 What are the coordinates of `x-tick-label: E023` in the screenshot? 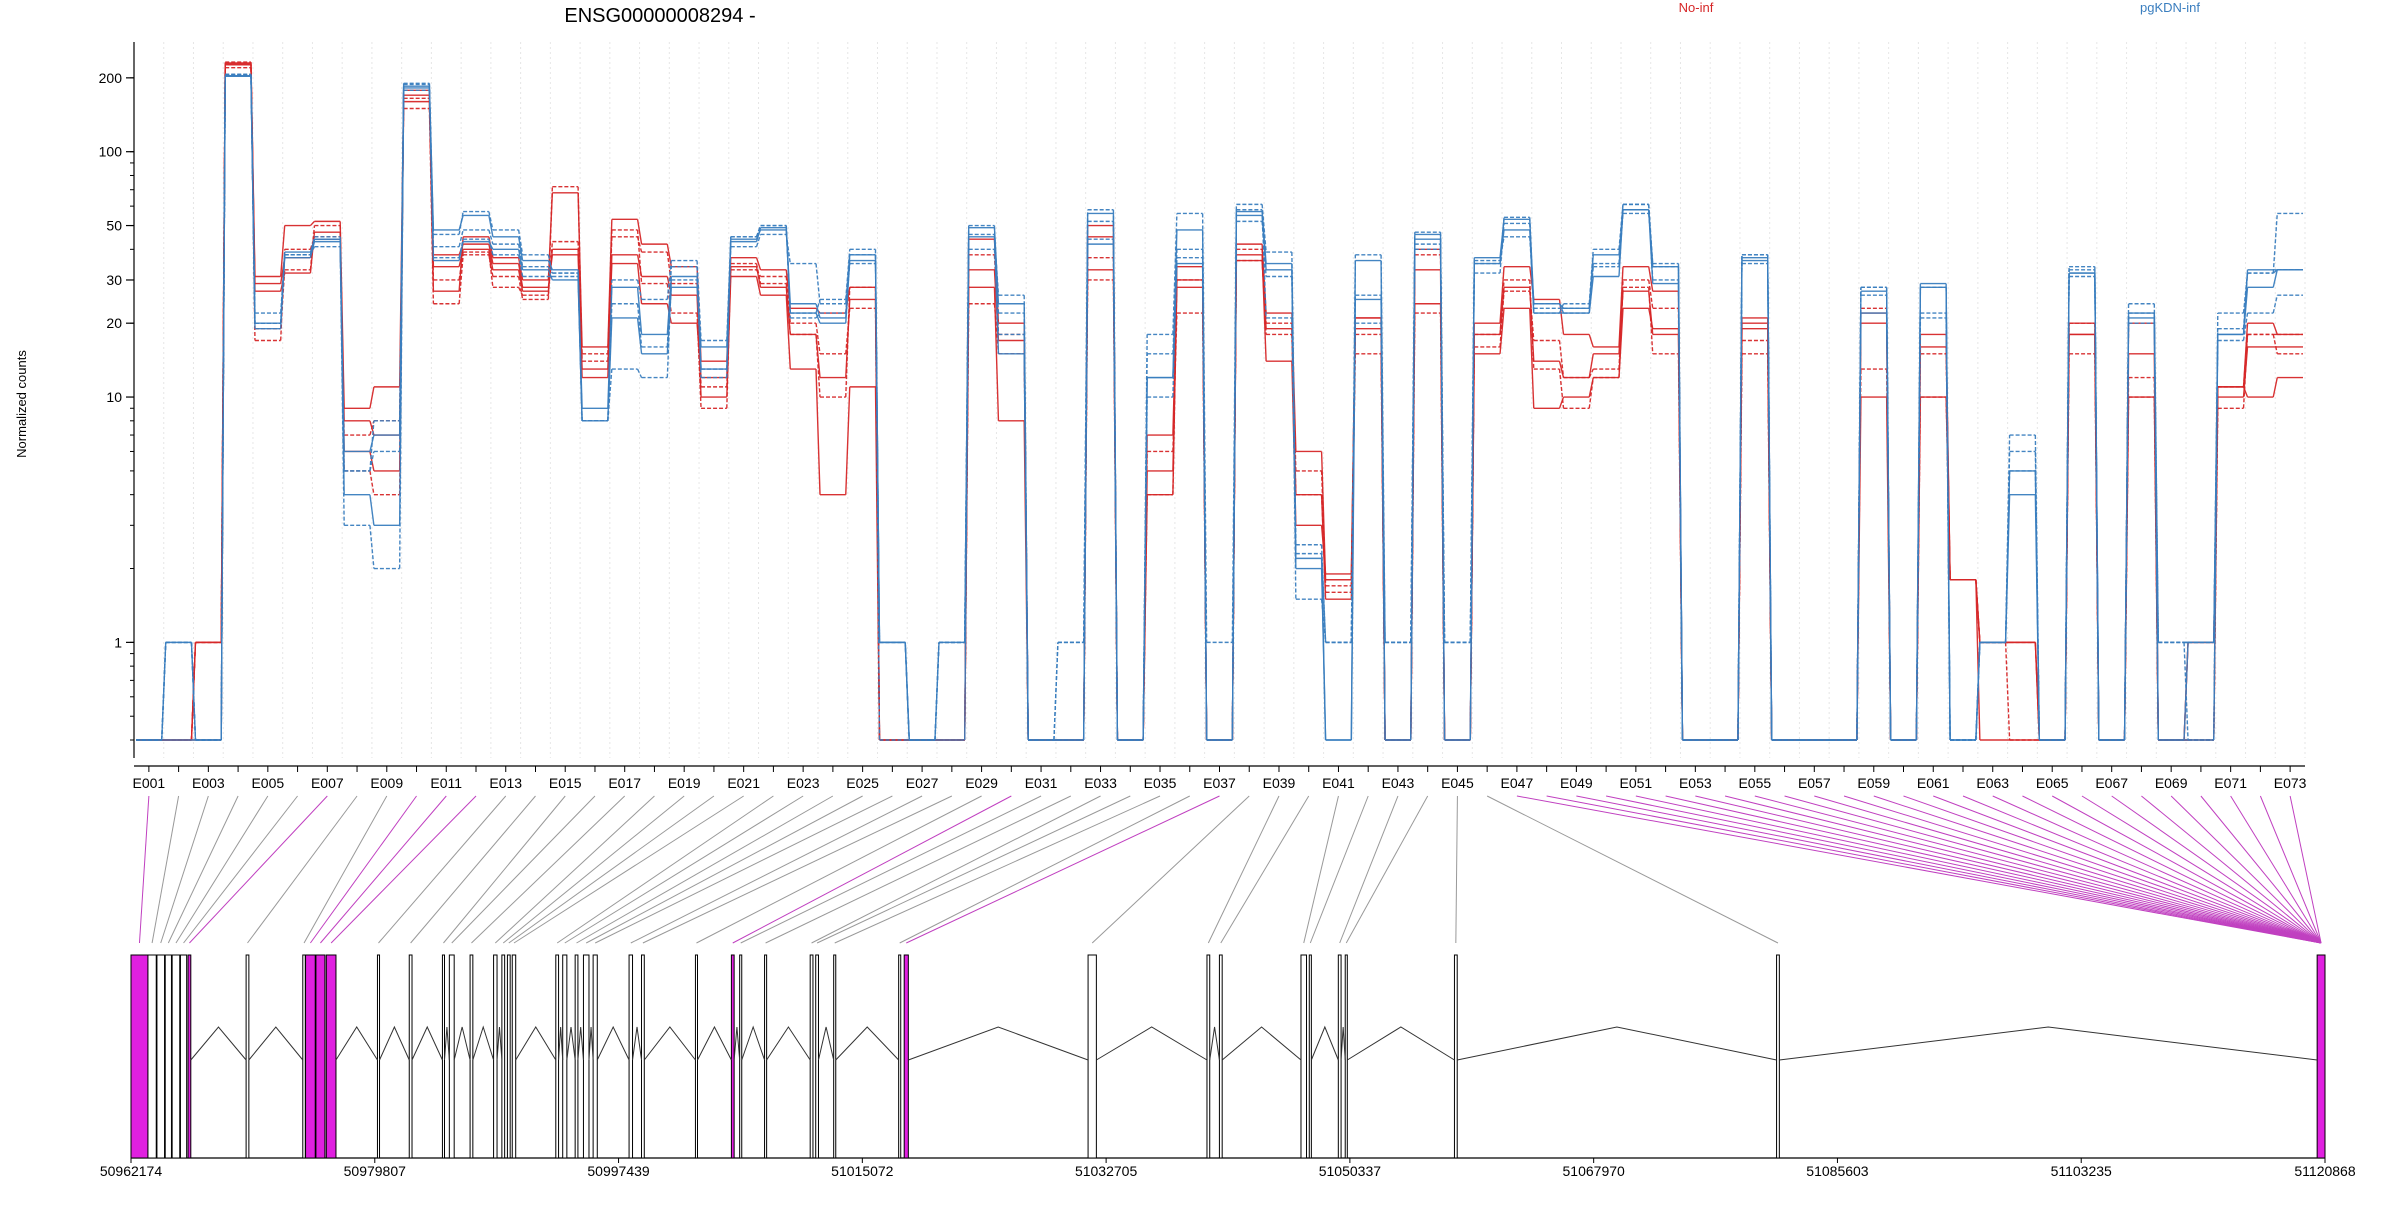 It's located at (803, 783).